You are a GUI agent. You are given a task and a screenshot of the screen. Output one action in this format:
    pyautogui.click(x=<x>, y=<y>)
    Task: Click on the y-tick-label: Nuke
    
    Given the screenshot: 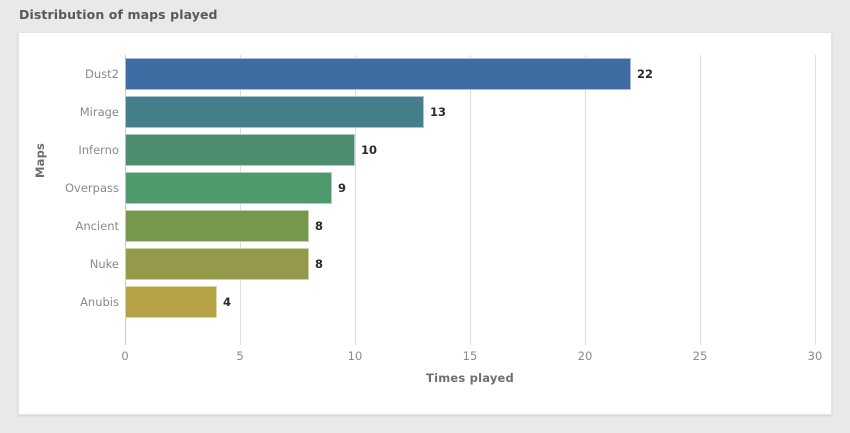 What is the action you would take?
    pyautogui.click(x=104, y=264)
    